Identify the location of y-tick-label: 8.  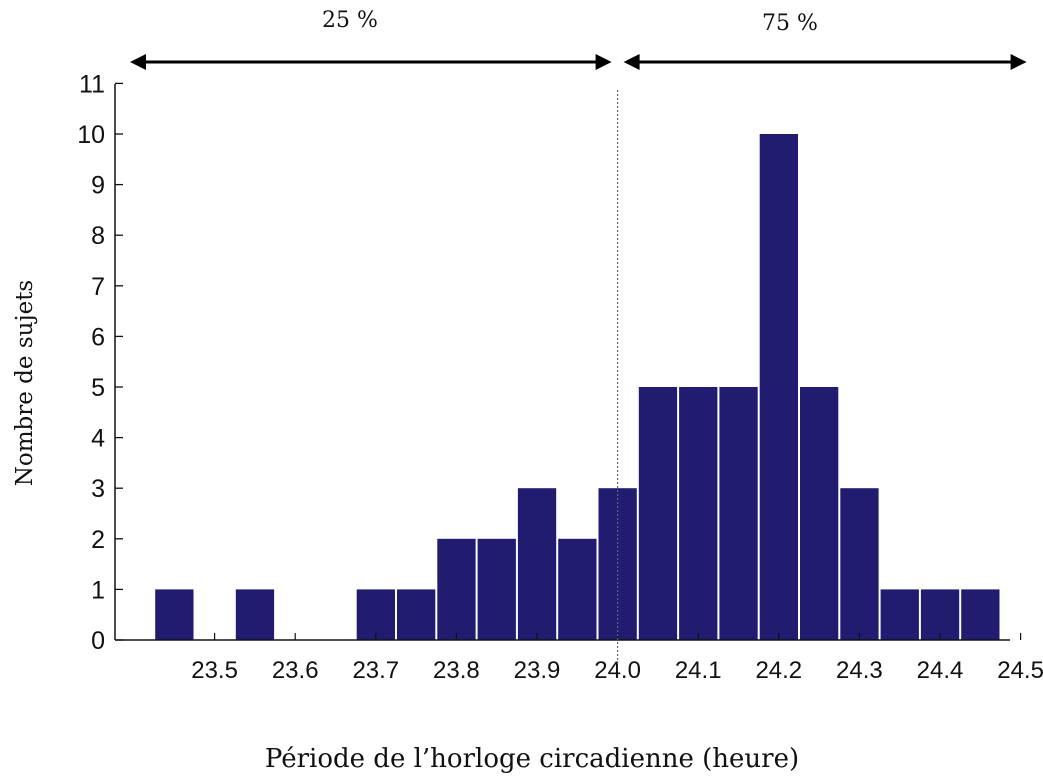
(98, 236).